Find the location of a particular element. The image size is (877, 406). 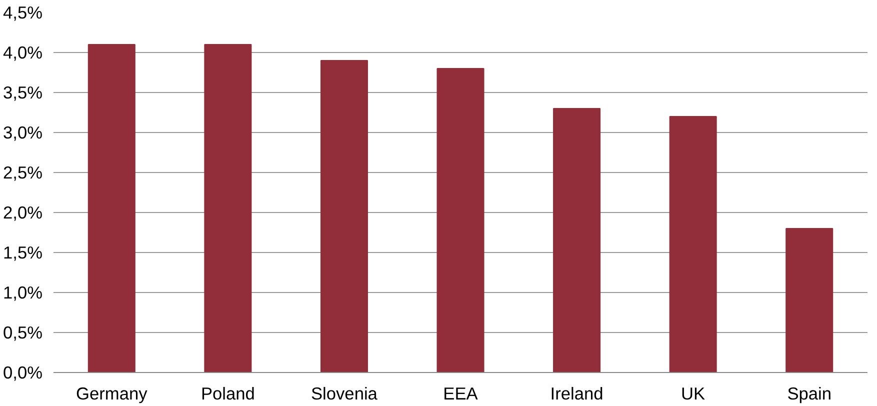

x-tick-label: Poland is located at coordinates (227, 394).